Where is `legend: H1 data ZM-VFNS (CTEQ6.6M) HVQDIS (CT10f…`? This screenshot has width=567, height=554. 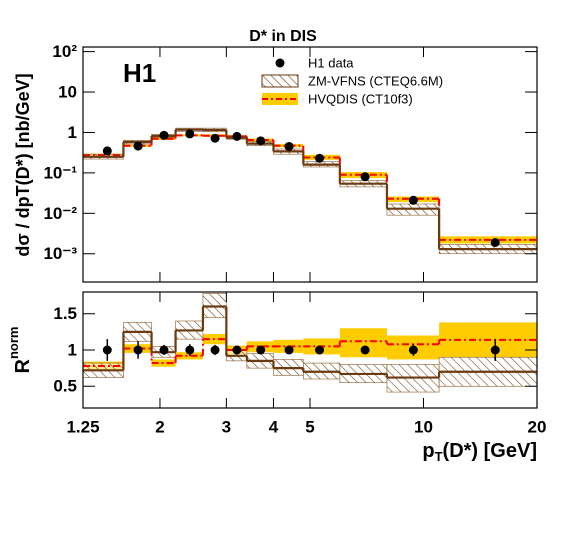 legend: H1 data ZM-VFNS (CTEQ6.6M) HVQDIS (CT10f… is located at coordinates (352, 80).